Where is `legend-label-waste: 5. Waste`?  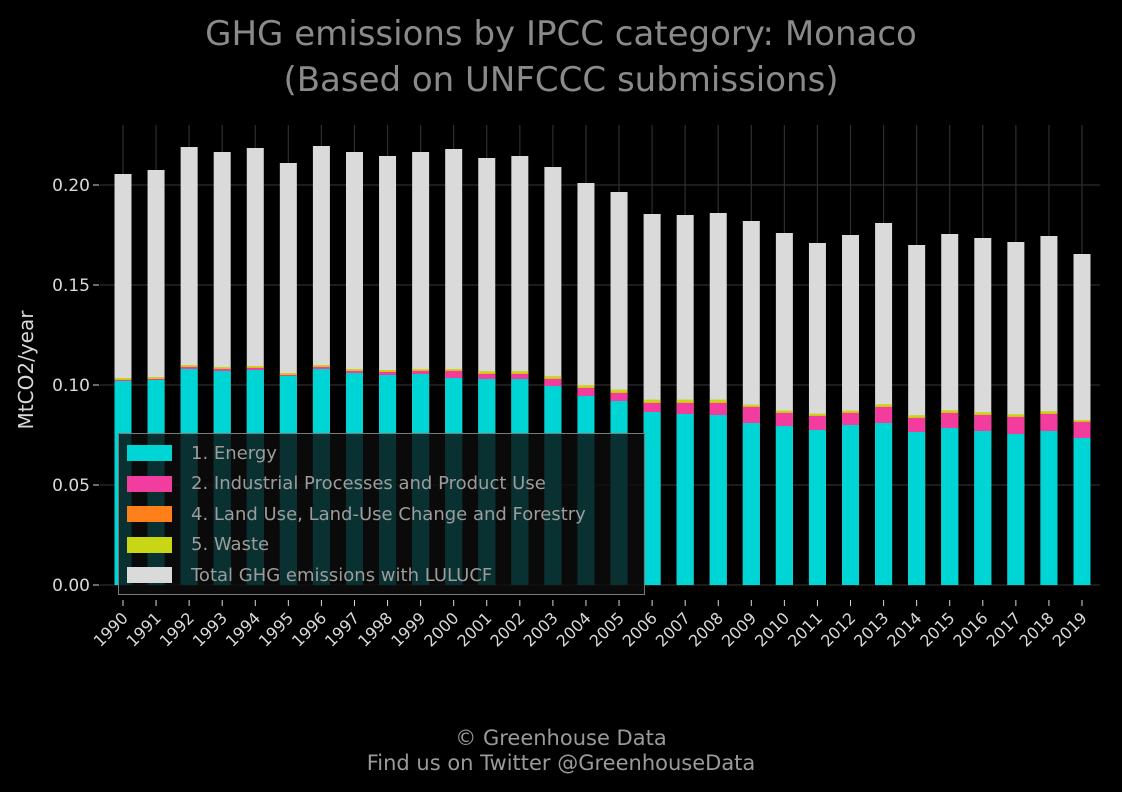
legend-label-waste: 5. Waste is located at coordinates (230, 544).